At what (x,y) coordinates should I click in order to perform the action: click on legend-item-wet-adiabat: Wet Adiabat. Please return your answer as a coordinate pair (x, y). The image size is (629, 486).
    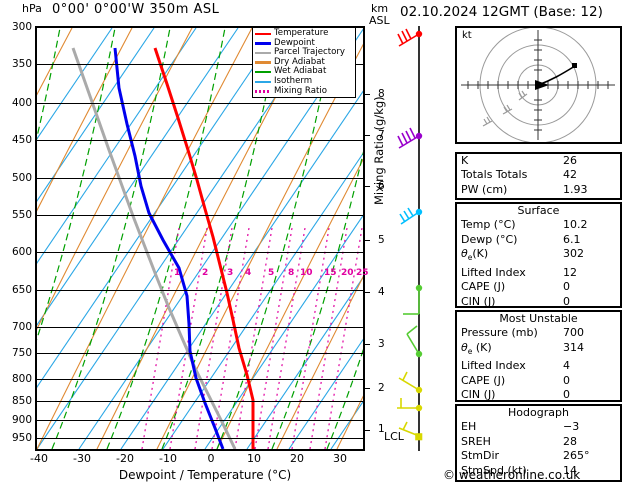
    Looking at the image, I should click on (304, 72).